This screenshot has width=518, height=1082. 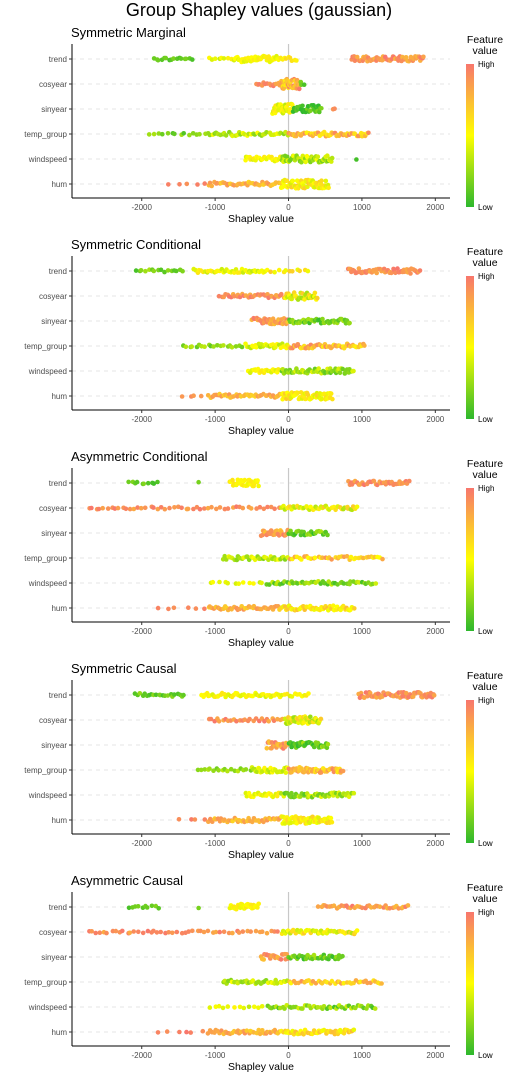 What do you see at coordinates (124, 668) in the screenshot?
I see `panel-title: Symmetric Causal` at bounding box center [124, 668].